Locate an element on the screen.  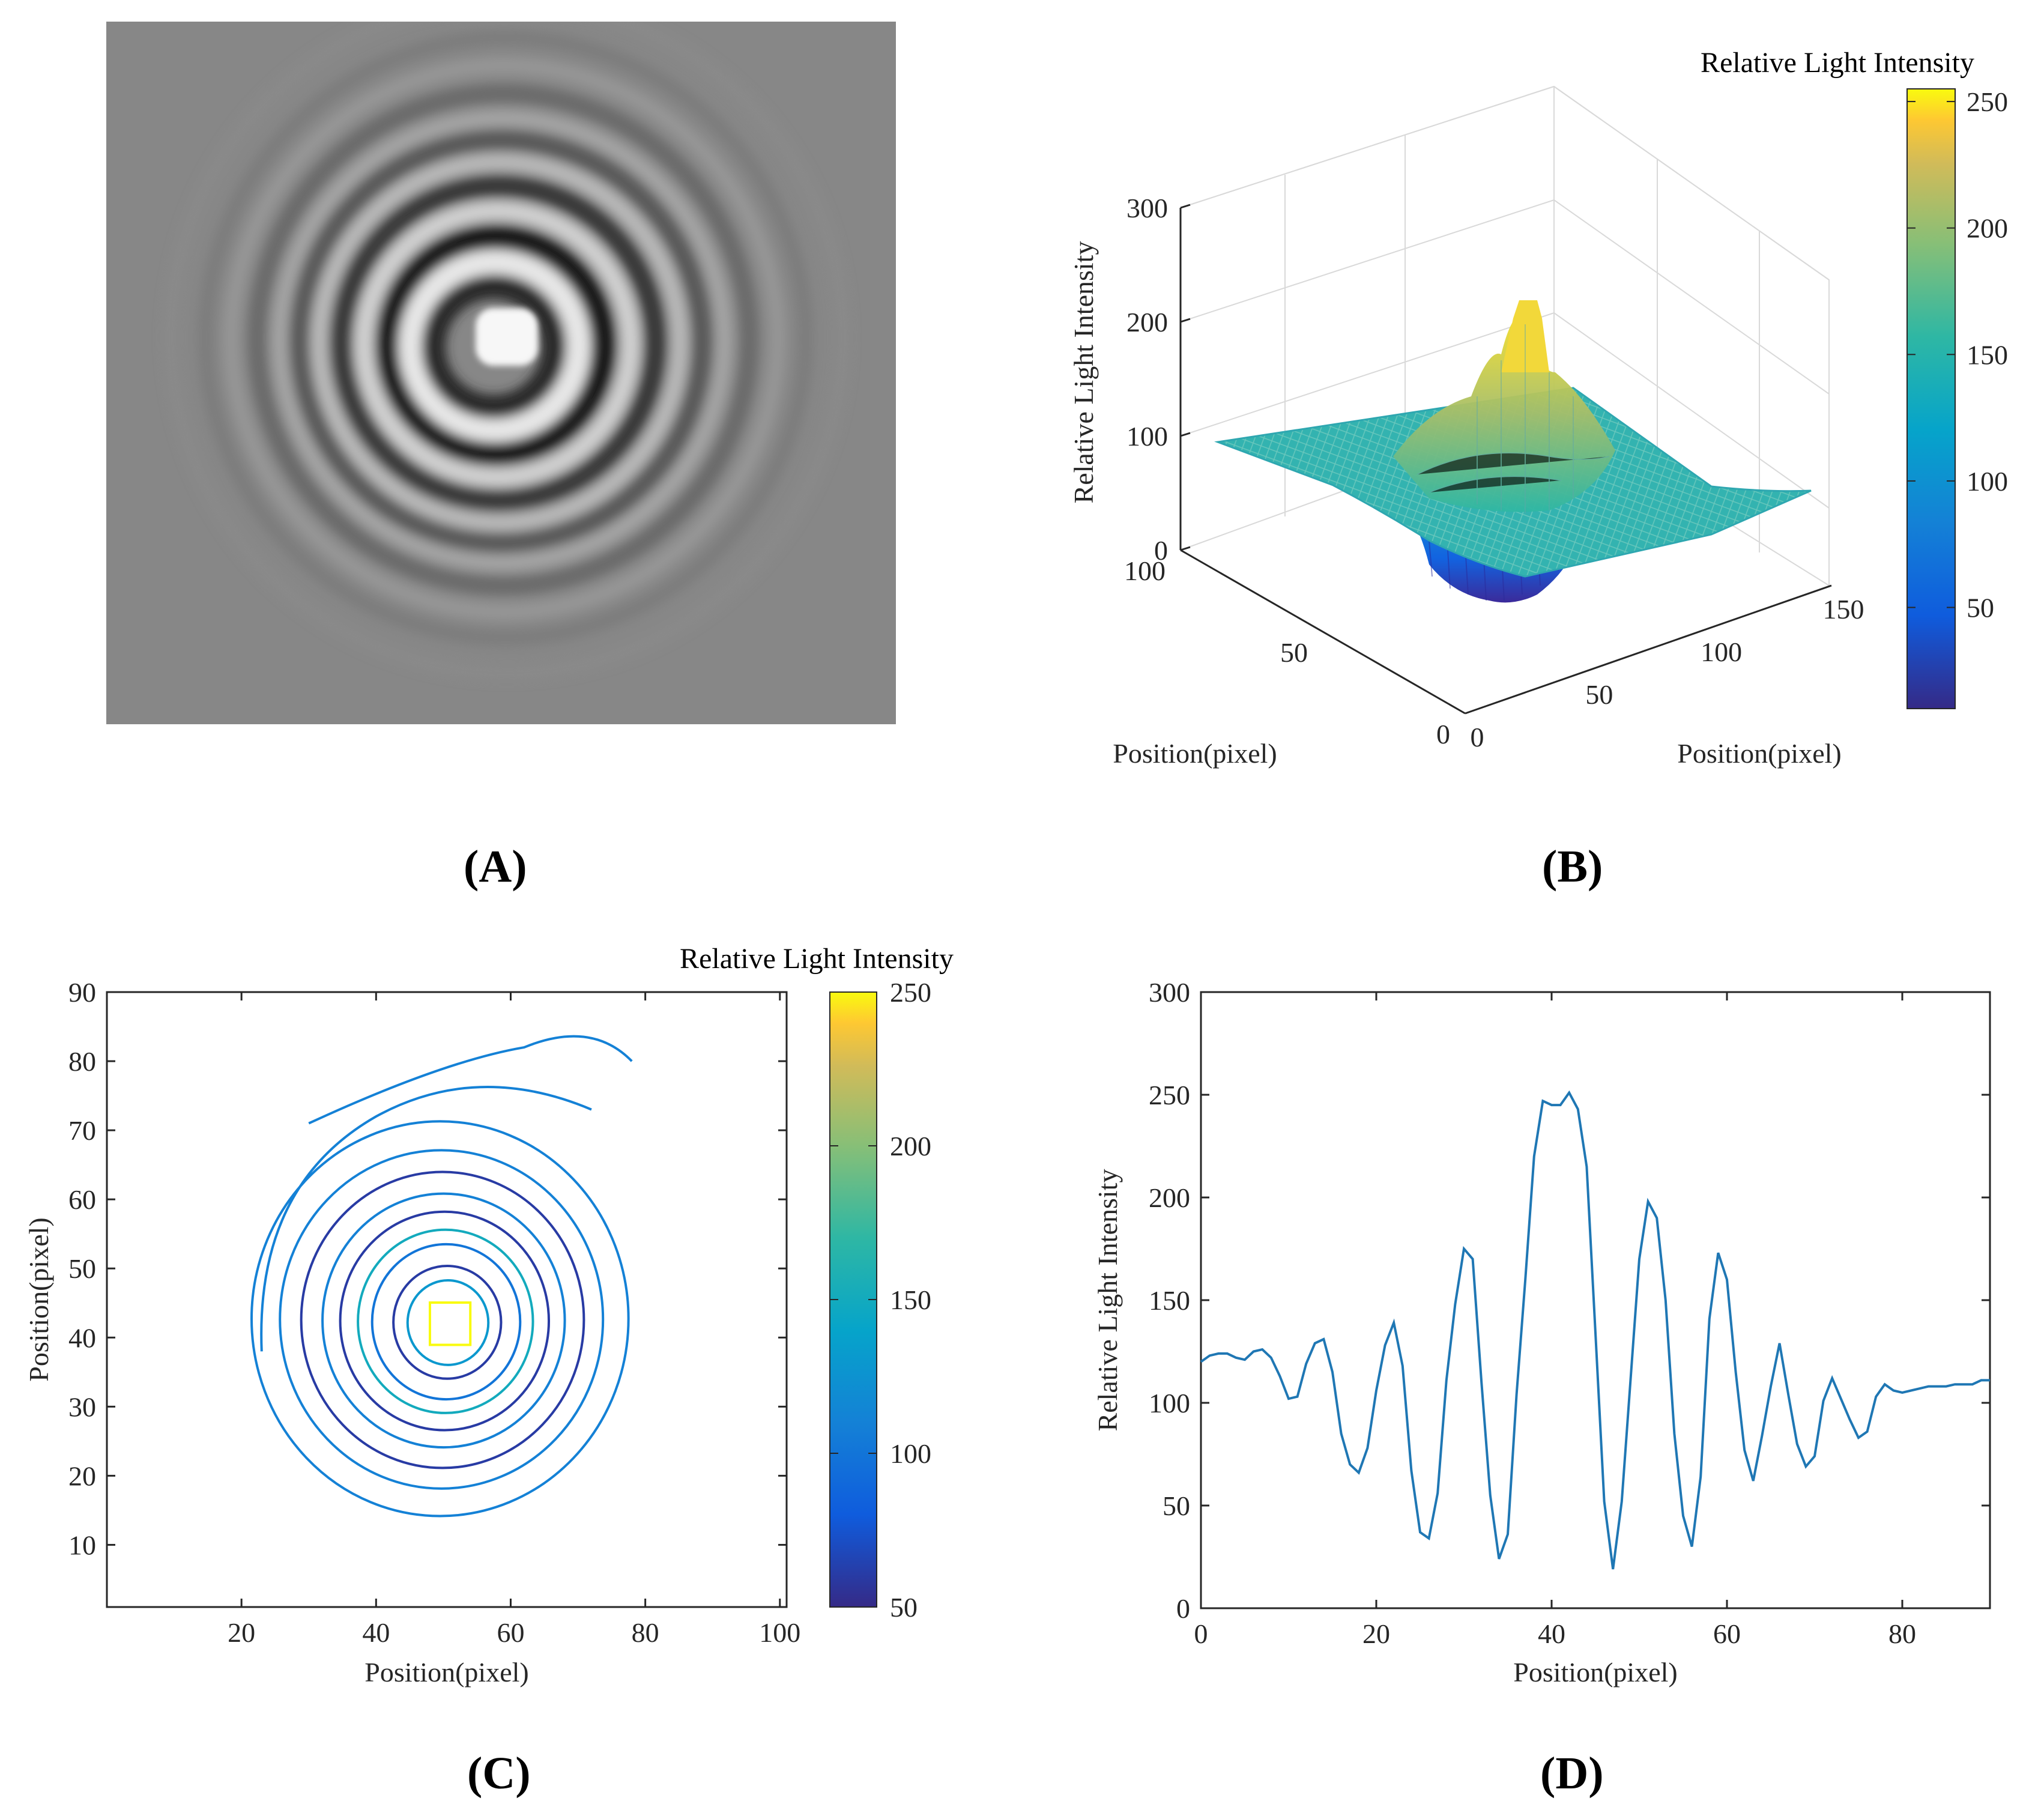
c-colorbar-tick-label: 250 is located at coordinates (910, 992).